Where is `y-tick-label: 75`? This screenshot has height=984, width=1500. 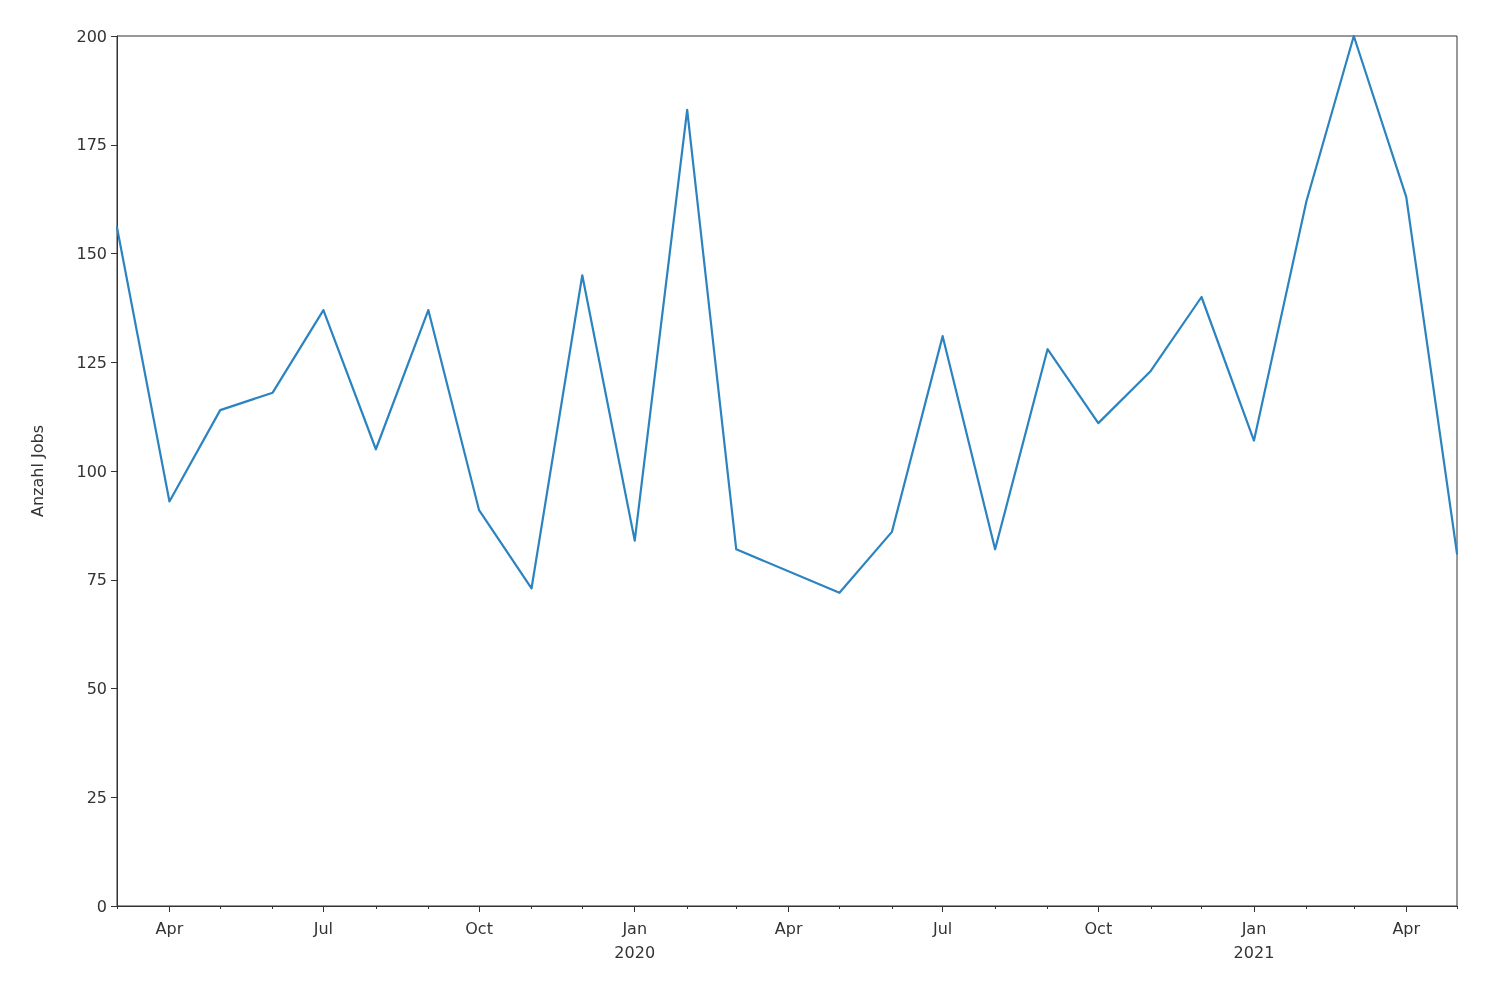
y-tick-label: 75 is located at coordinates (96, 580).